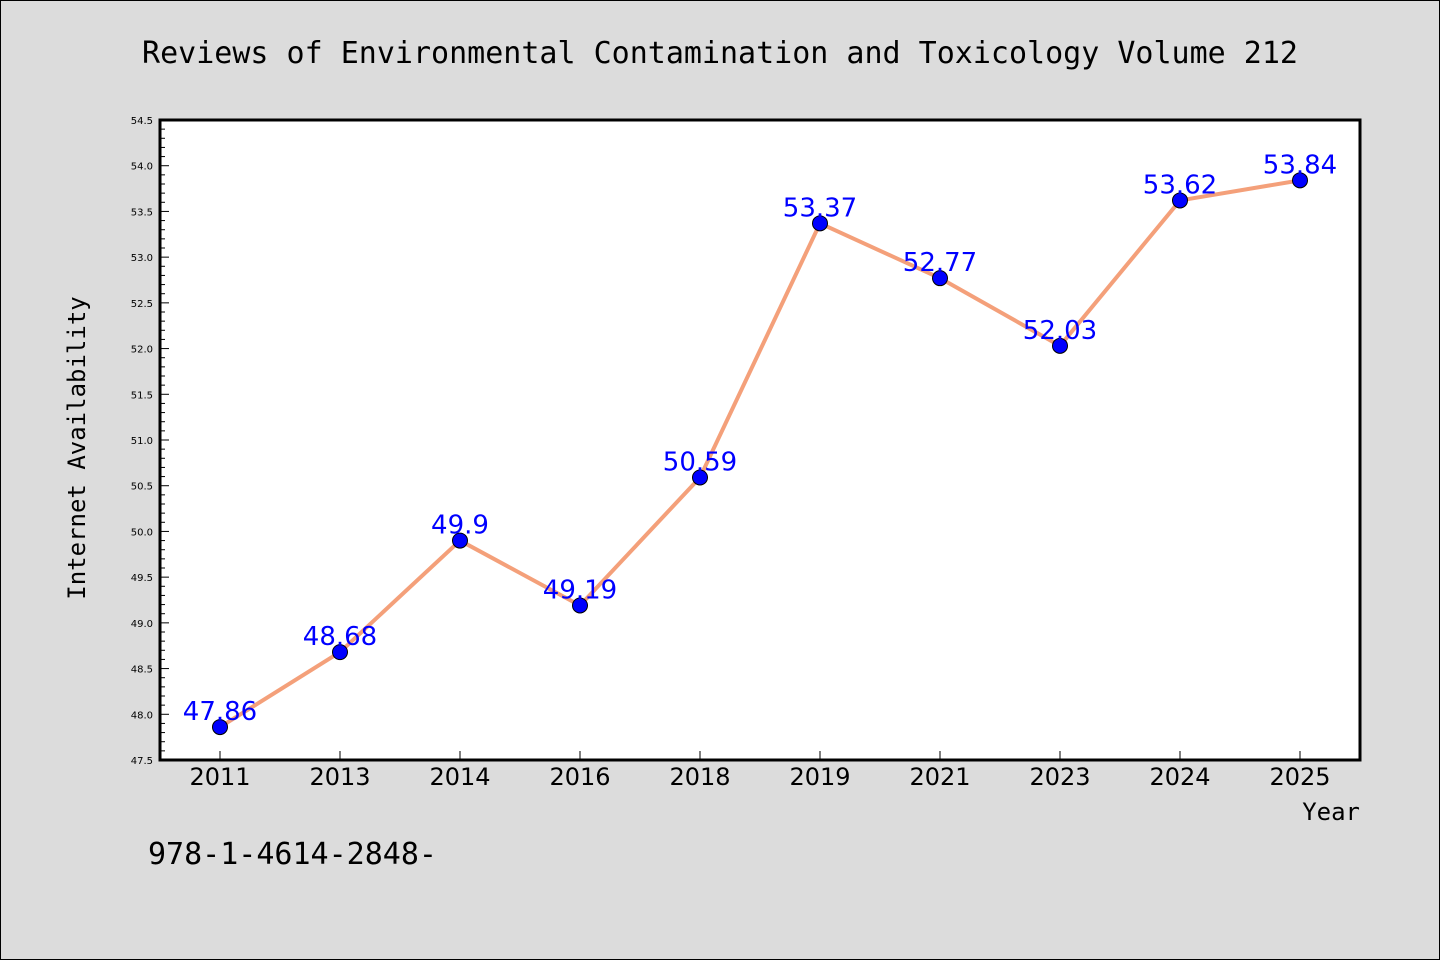  I want to click on data-label: 53.37, so click(820, 208).